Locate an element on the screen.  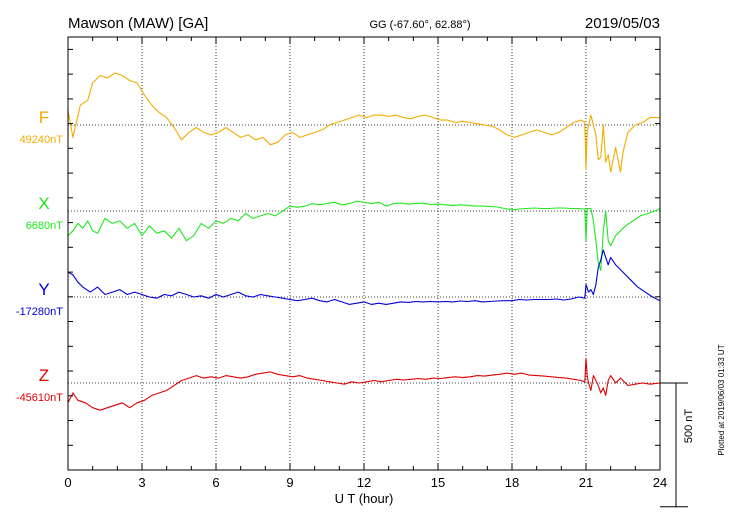
scale-bar: 500 nT is located at coordinates (677, 445).